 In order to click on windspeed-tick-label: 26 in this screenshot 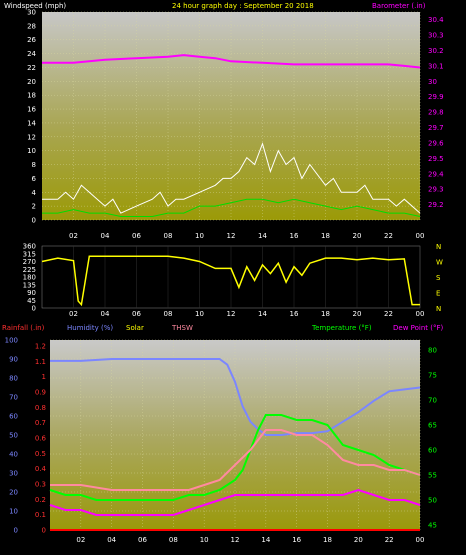, I will do `click(31, 40)`.